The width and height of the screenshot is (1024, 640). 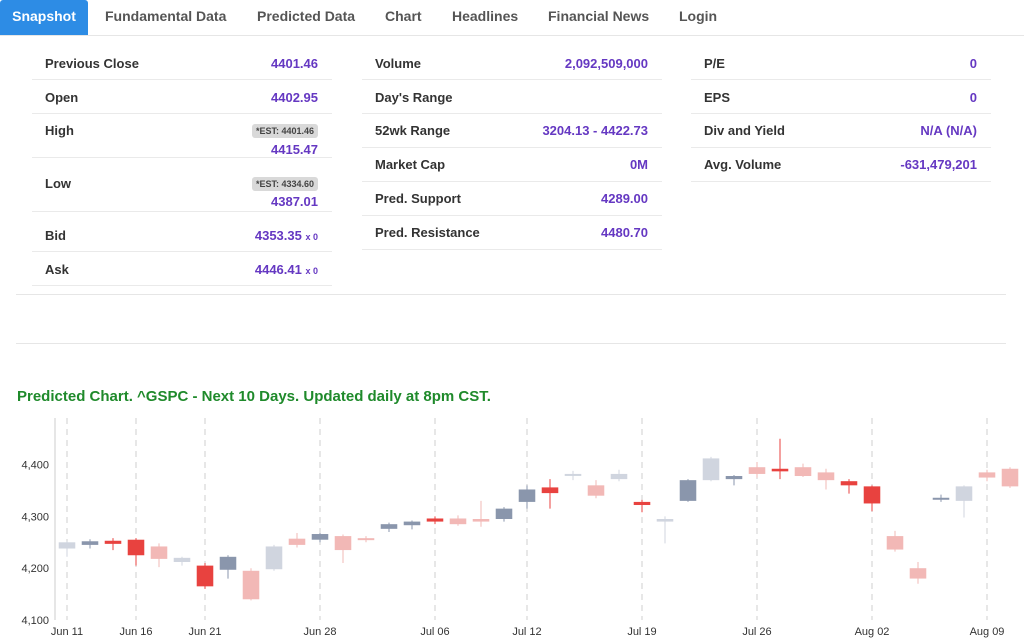 What do you see at coordinates (973, 63) in the screenshot?
I see `pe-value: 0` at bounding box center [973, 63].